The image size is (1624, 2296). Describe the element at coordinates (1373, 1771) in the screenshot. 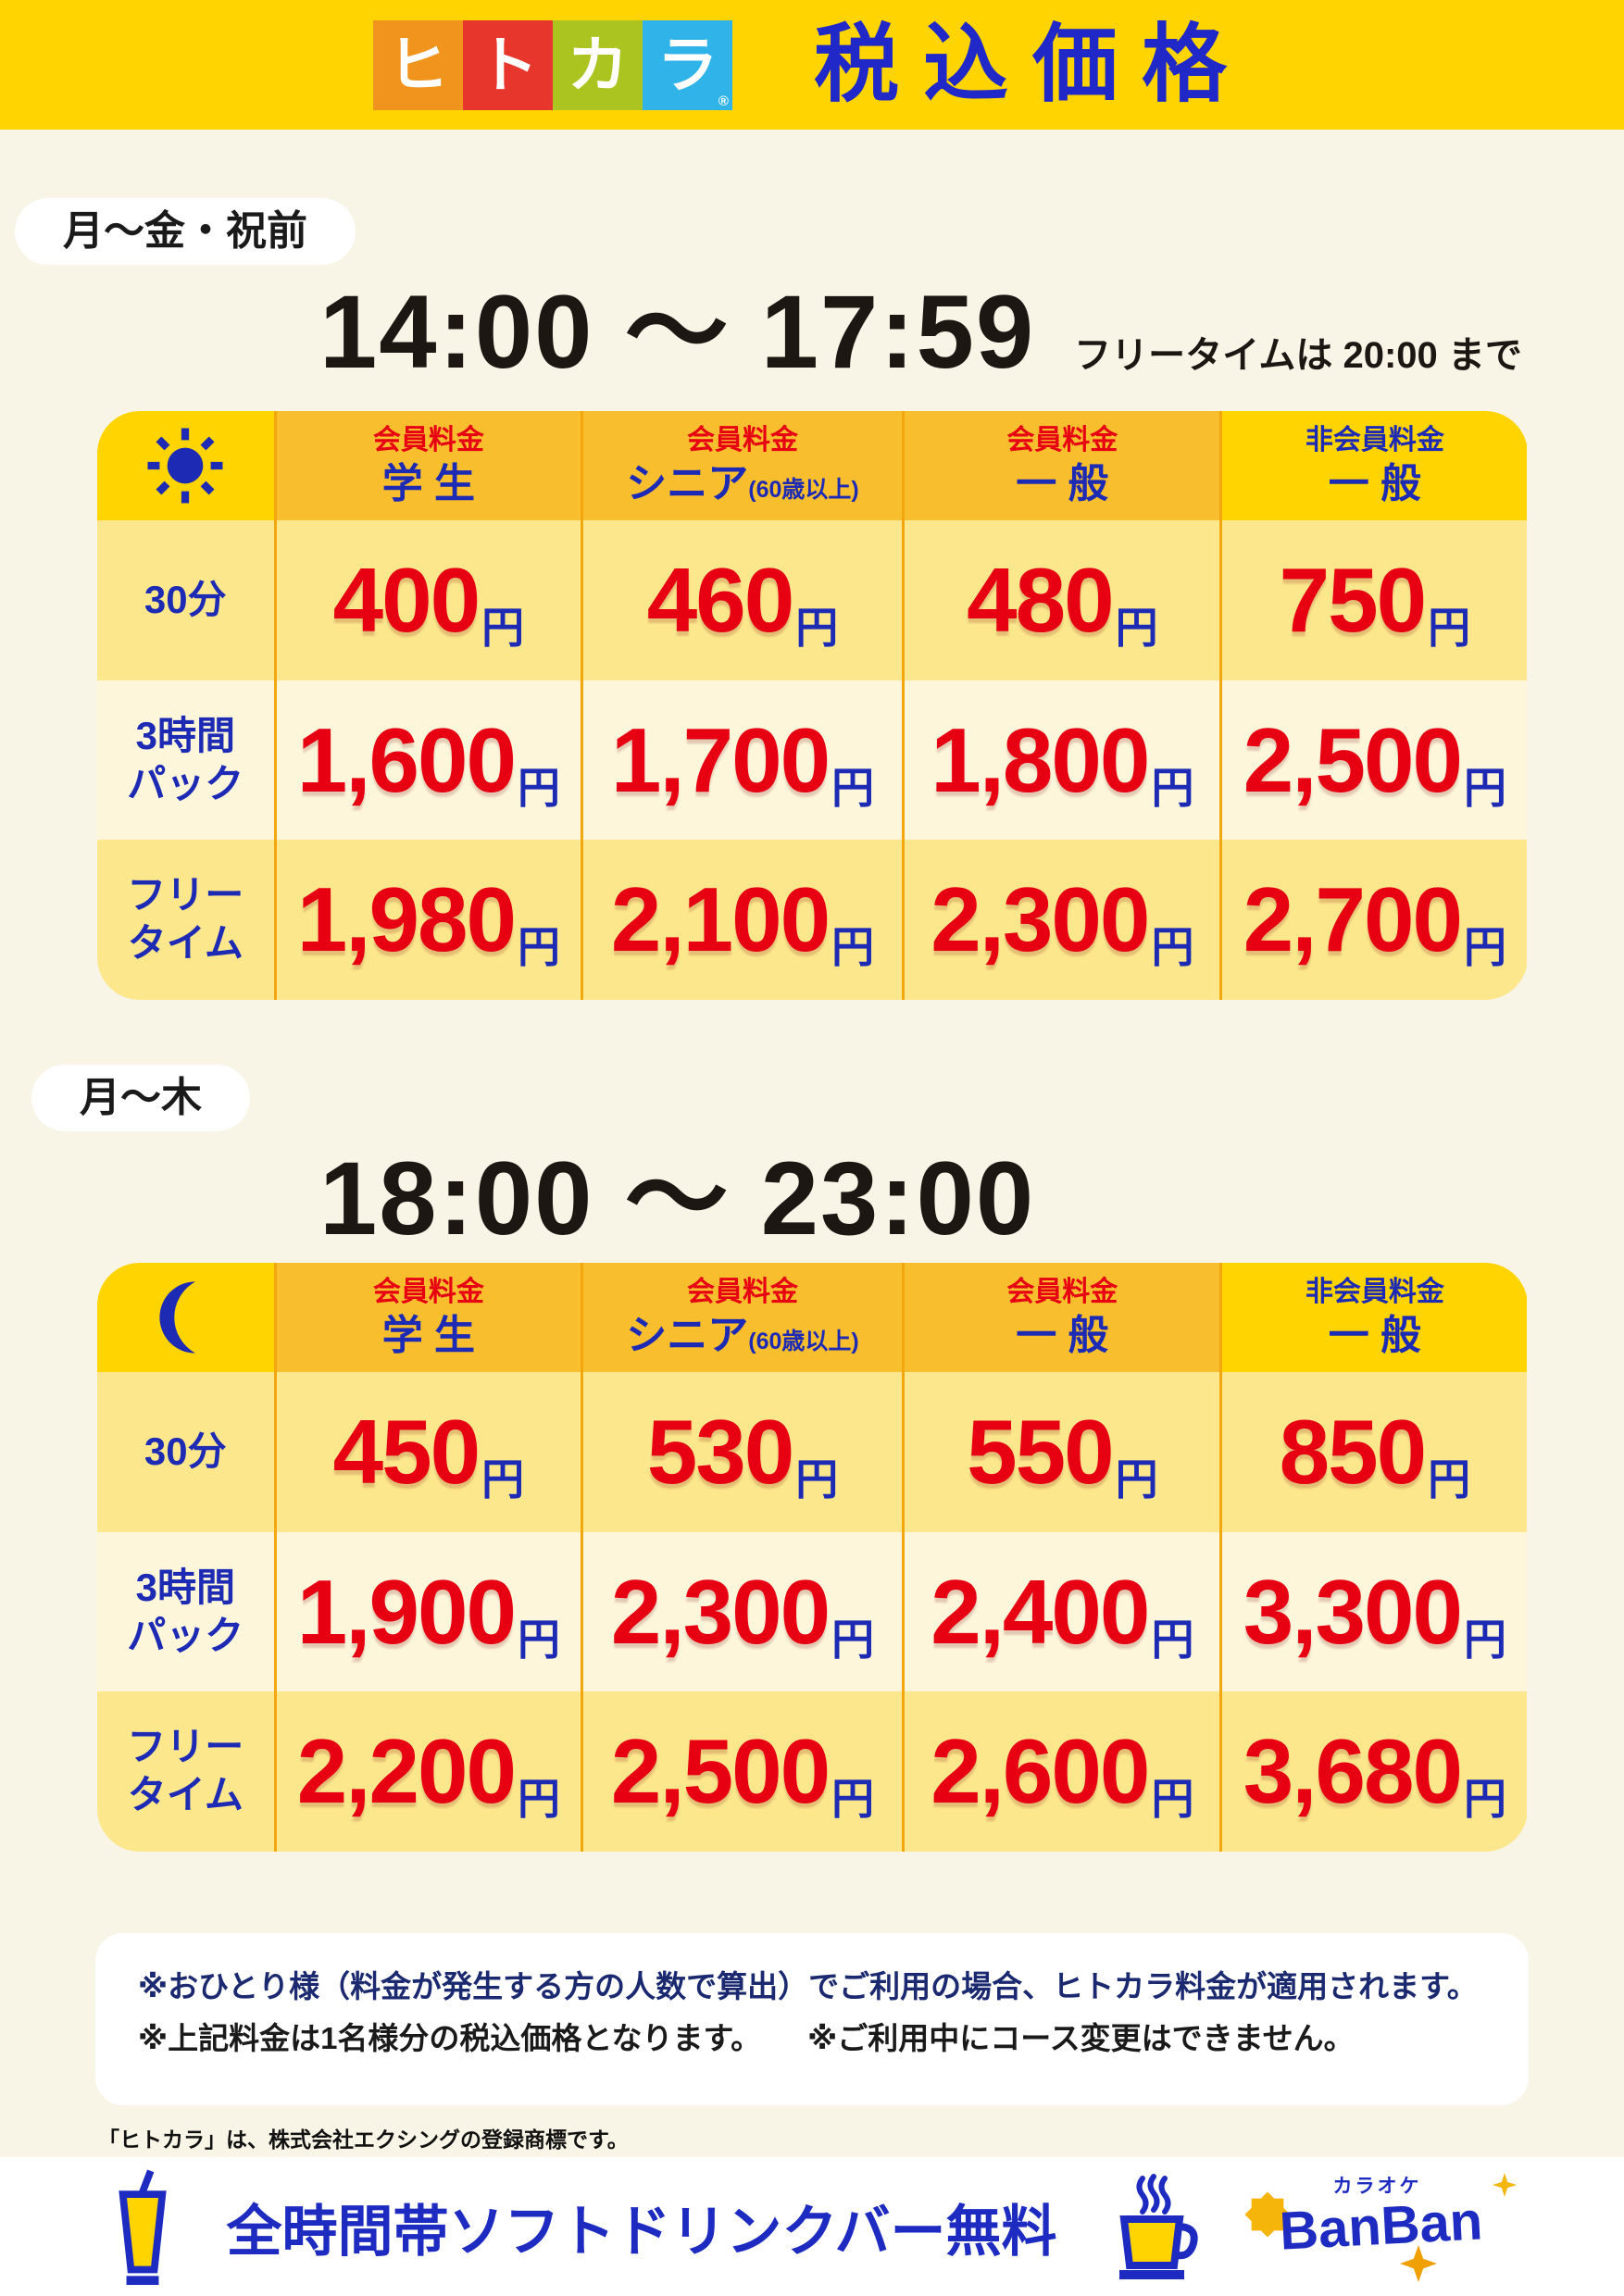

I see `price-cell: 3,680 円` at that location.